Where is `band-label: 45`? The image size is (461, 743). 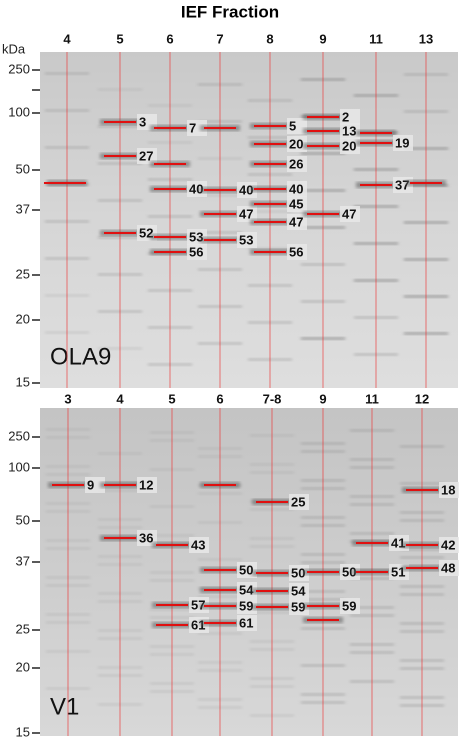
band-label: 45 is located at coordinates (296, 203).